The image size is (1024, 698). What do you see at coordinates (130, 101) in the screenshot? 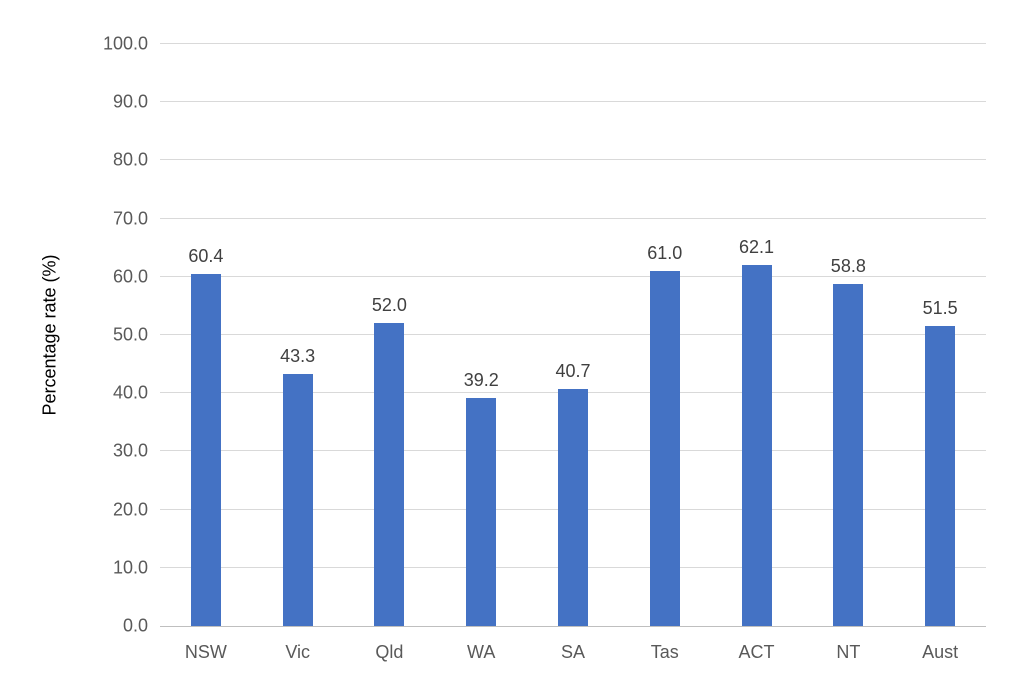
I see `y-axis-tick-label: 90.0` at bounding box center [130, 101].